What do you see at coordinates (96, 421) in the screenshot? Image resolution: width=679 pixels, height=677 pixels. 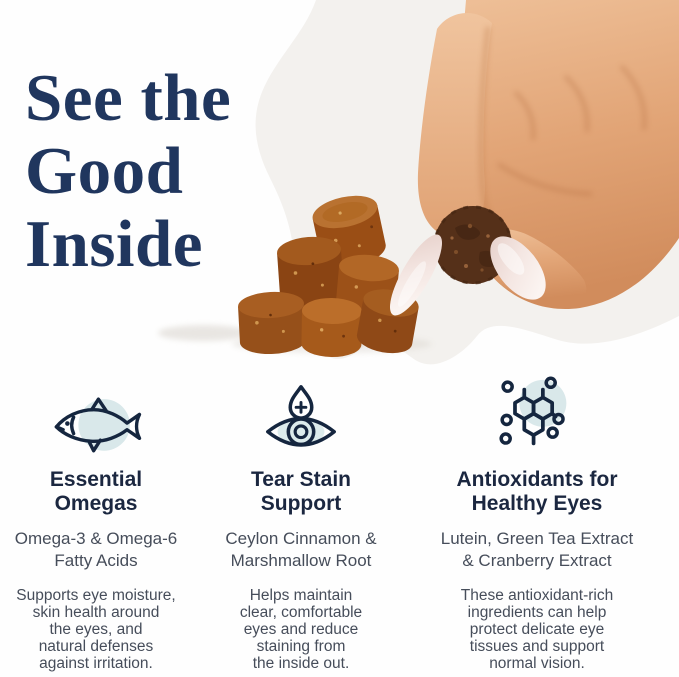 I see `fish-icon` at bounding box center [96, 421].